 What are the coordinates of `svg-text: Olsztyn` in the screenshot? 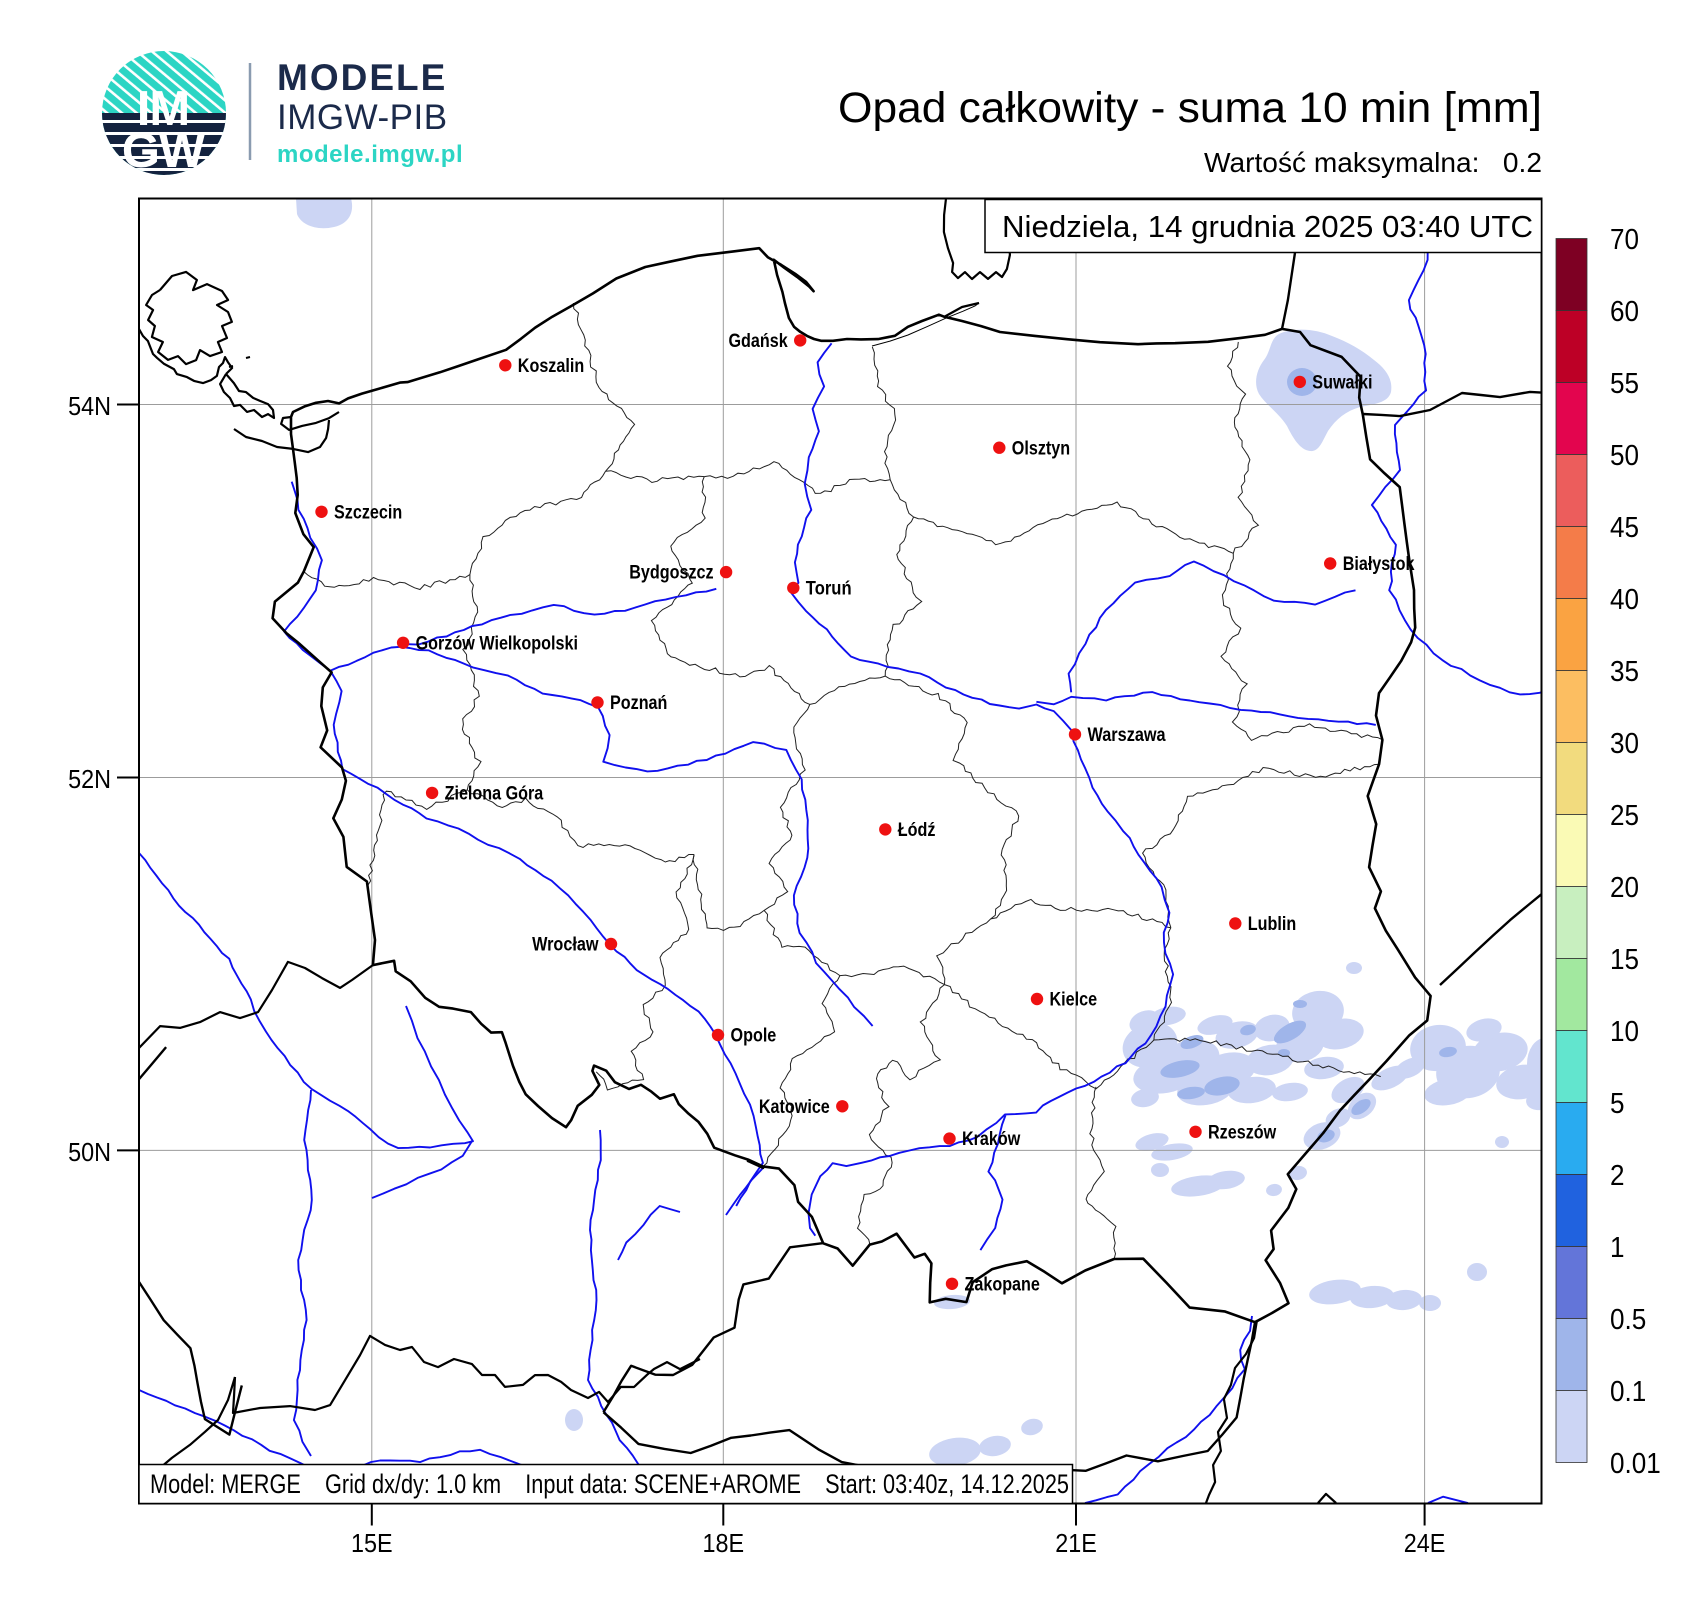 It's located at (1041, 448).